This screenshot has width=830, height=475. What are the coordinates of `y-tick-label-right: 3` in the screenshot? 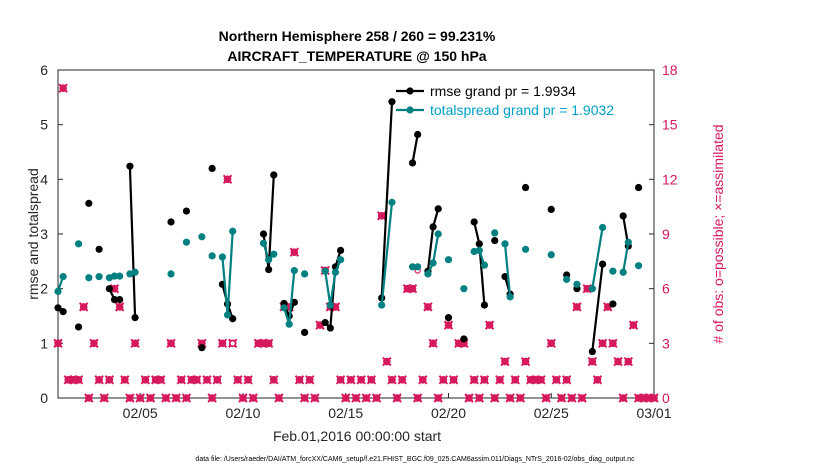 It's located at (666, 343).